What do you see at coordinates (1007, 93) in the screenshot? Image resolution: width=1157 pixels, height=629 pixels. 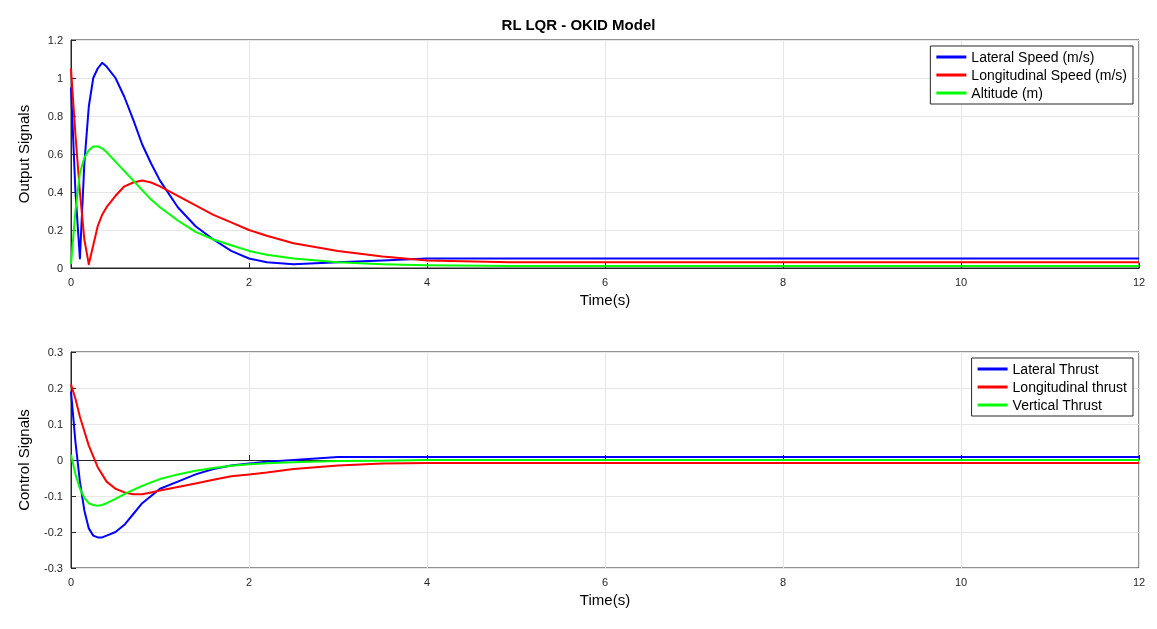 I see `legend-label: Altitude (m)` at bounding box center [1007, 93].